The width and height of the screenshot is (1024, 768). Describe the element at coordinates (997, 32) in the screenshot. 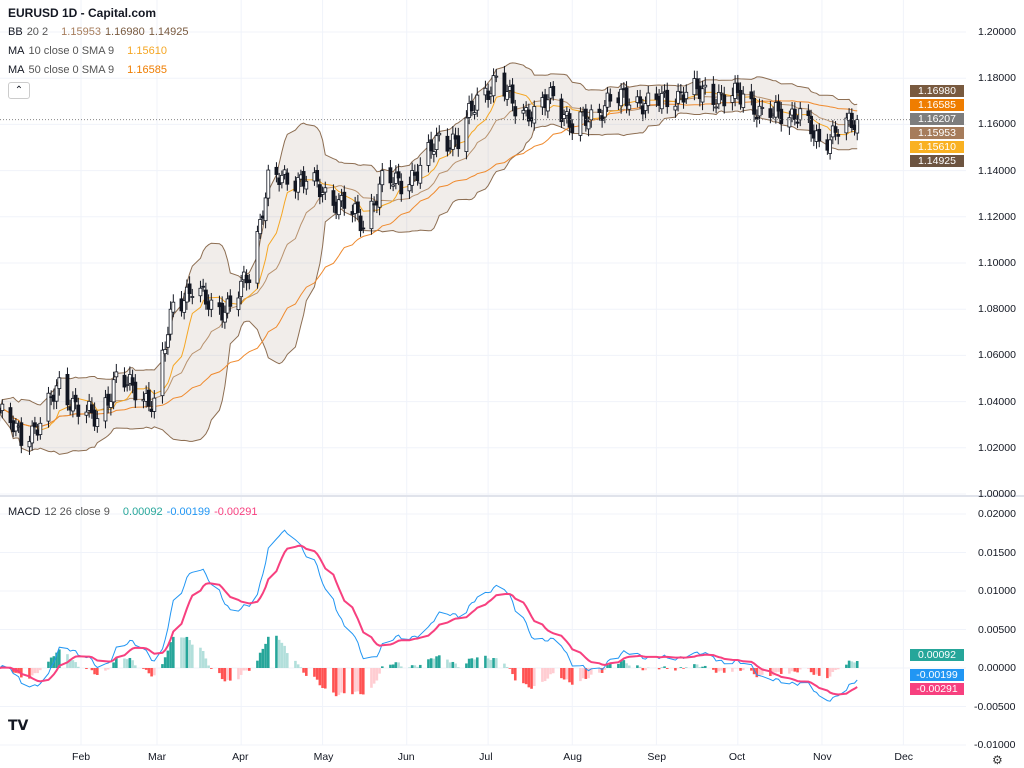

I see `price-tick: 1.20000` at that location.